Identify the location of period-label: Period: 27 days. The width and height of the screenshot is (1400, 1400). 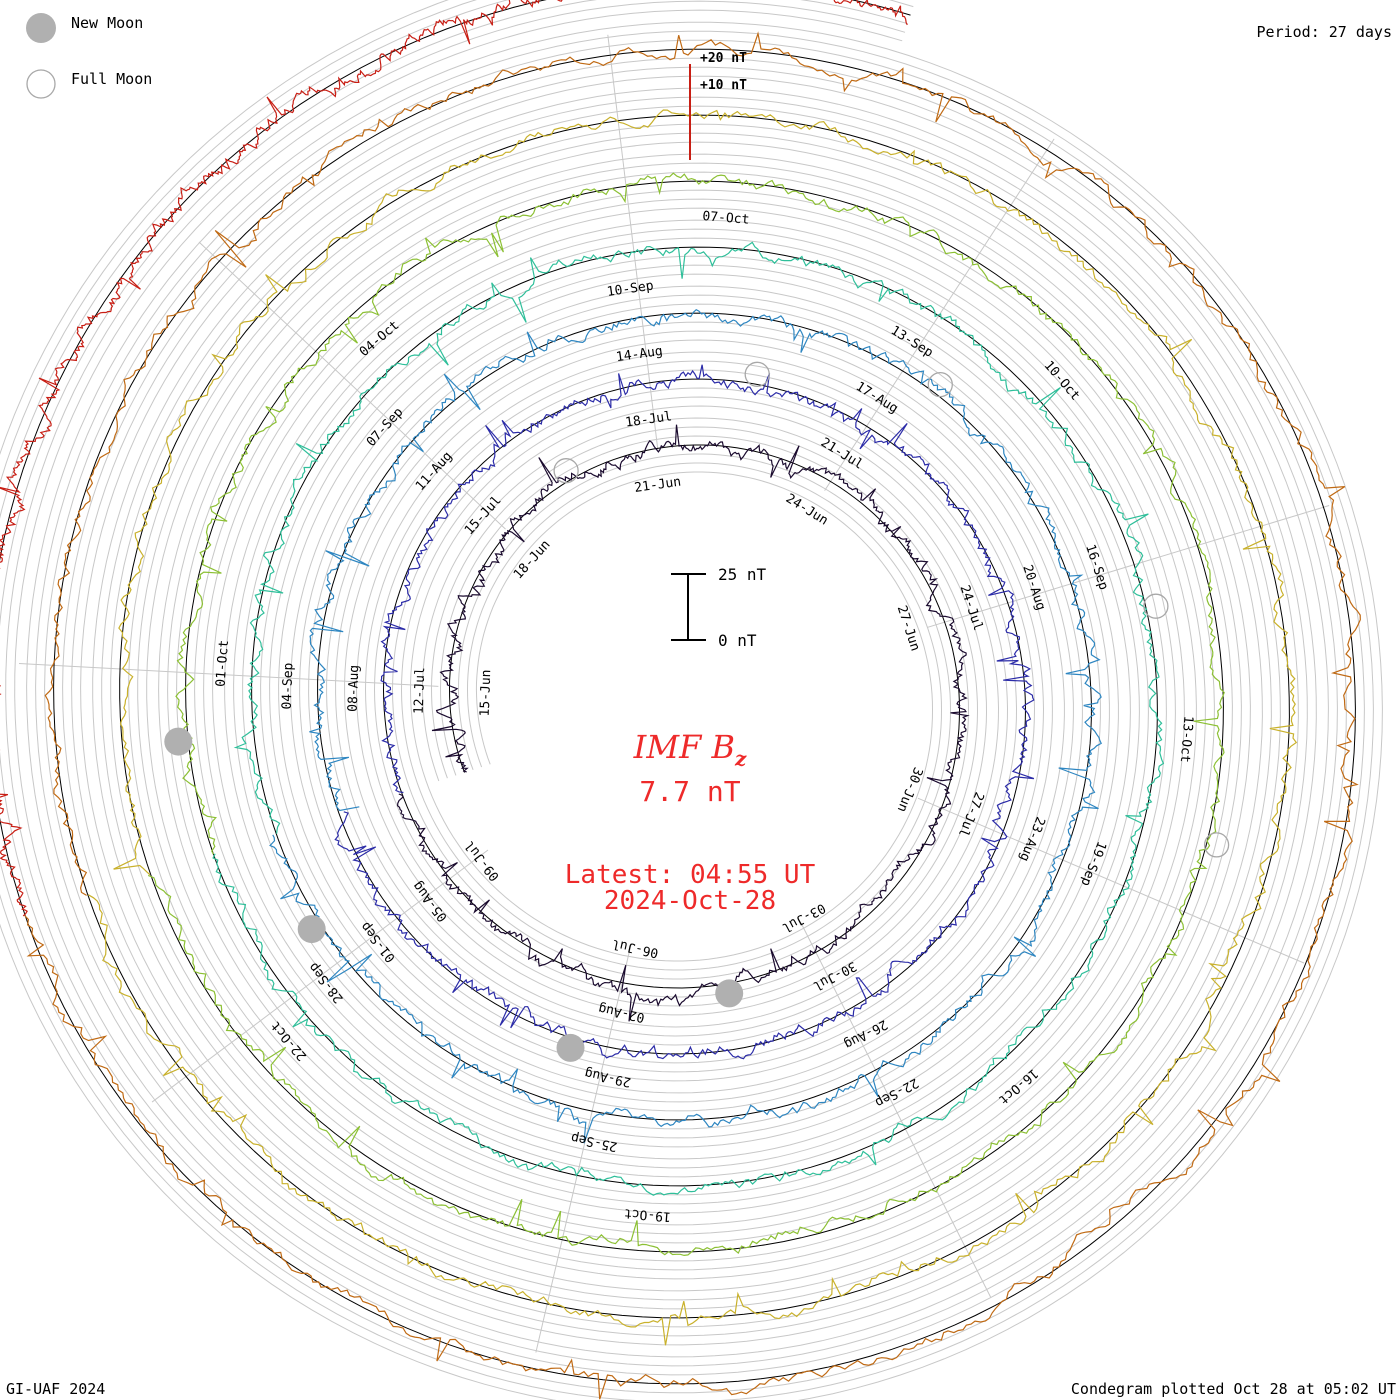
(1324, 32).